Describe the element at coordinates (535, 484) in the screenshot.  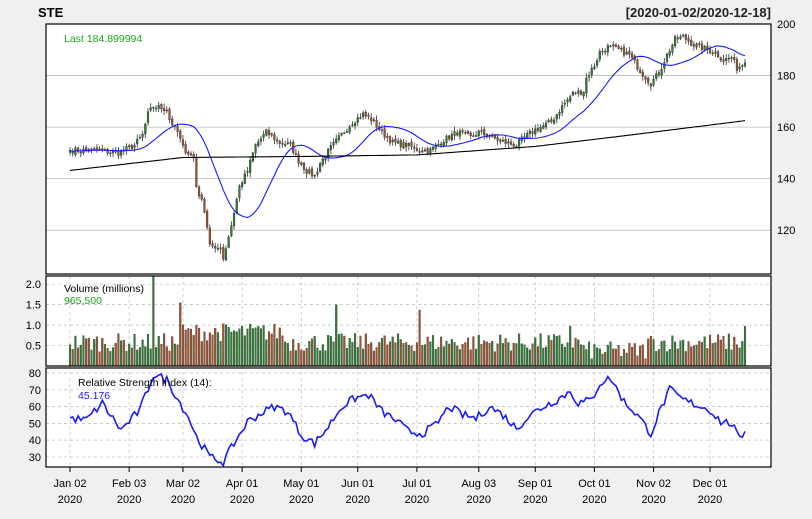
I see `date-tick-label: Sep 01` at that location.